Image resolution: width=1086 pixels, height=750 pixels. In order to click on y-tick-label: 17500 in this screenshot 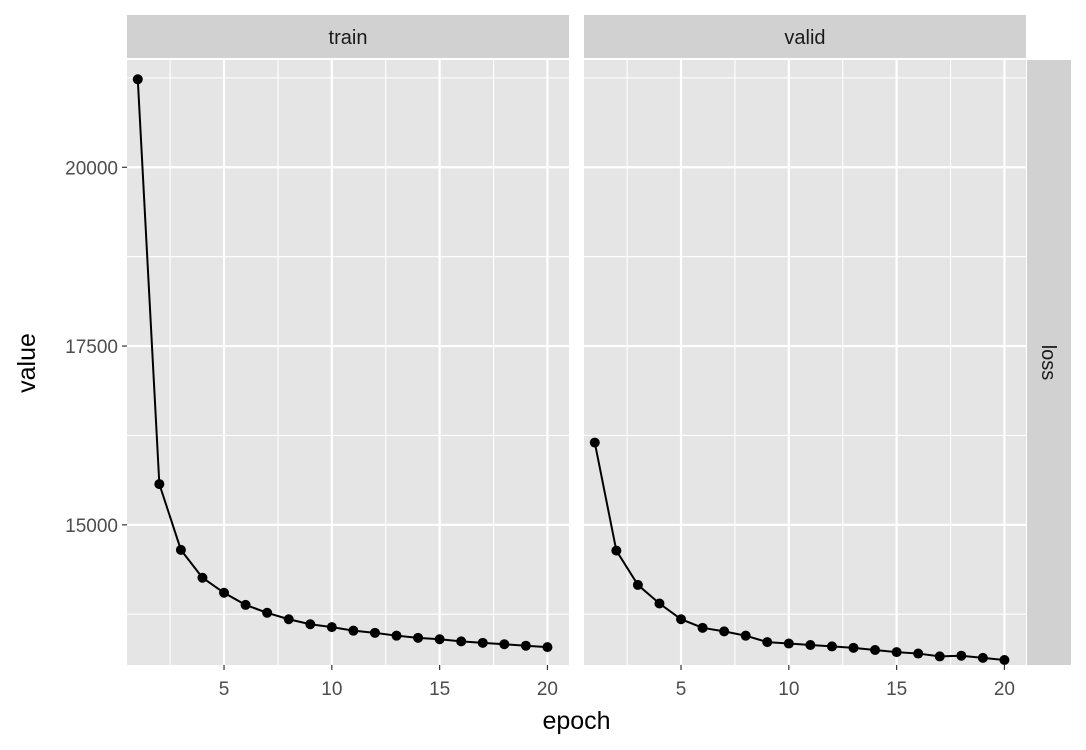, I will do `click(91, 347)`.